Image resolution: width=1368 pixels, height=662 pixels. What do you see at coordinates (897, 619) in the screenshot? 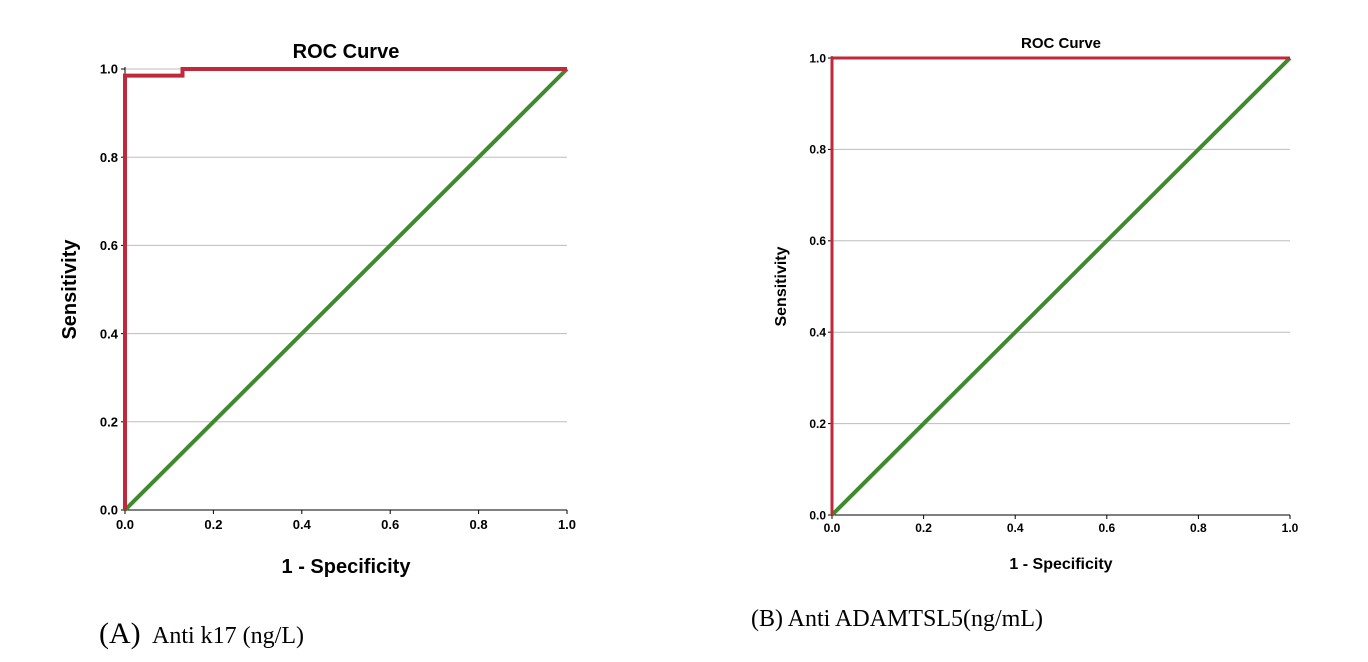
I see `caption-text: (B) Anti ADAMTSL5(ng/mL)` at bounding box center [897, 619].